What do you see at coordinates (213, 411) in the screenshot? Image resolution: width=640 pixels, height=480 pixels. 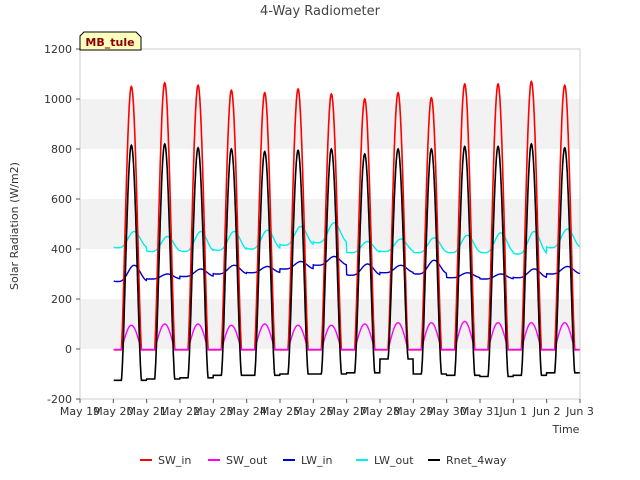 I see `x-tick-label: May 23` at bounding box center [213, 411].